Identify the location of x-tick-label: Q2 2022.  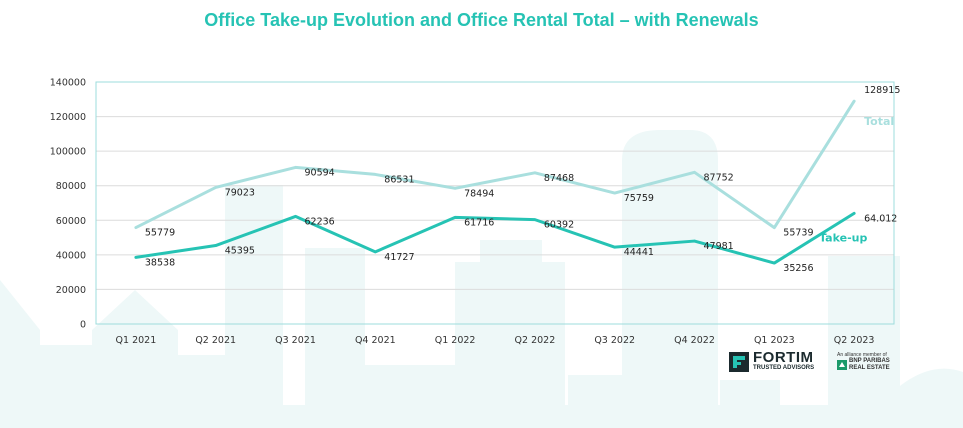
(535, 340).